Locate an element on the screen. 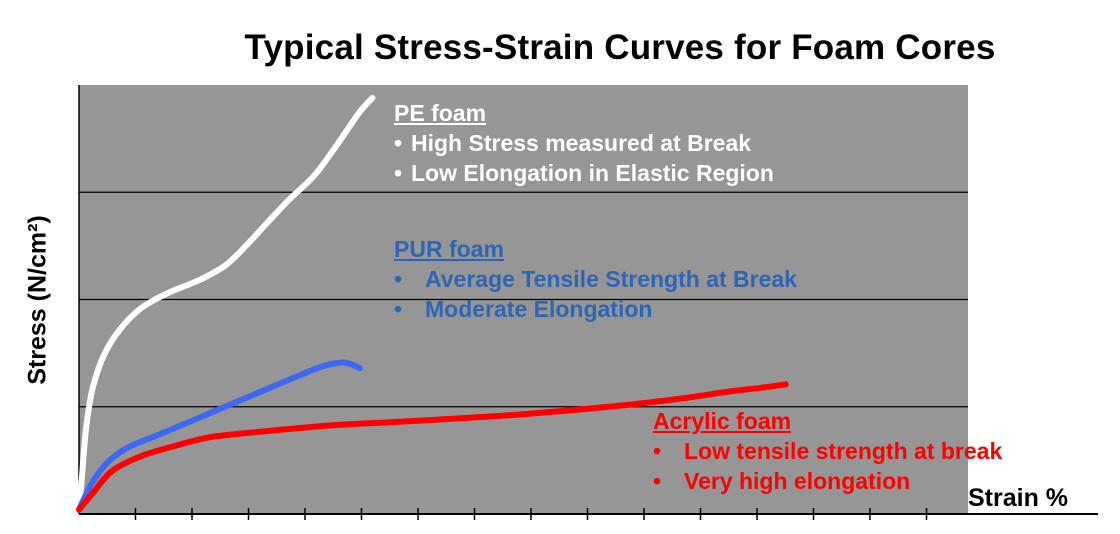 The width and height of the screenshot is (1120, 534). x-axis-label: Strain % is located at coordinates (1018, 498).